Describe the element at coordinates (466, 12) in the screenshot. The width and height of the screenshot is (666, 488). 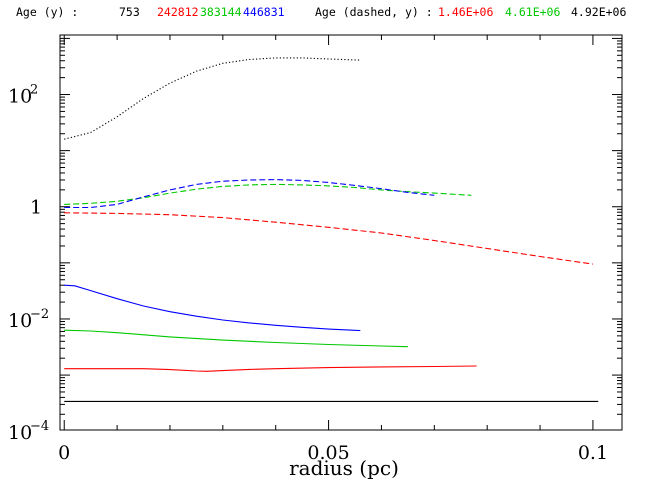
I see `dashed-age-value-red: 1.46E+06` at that location.